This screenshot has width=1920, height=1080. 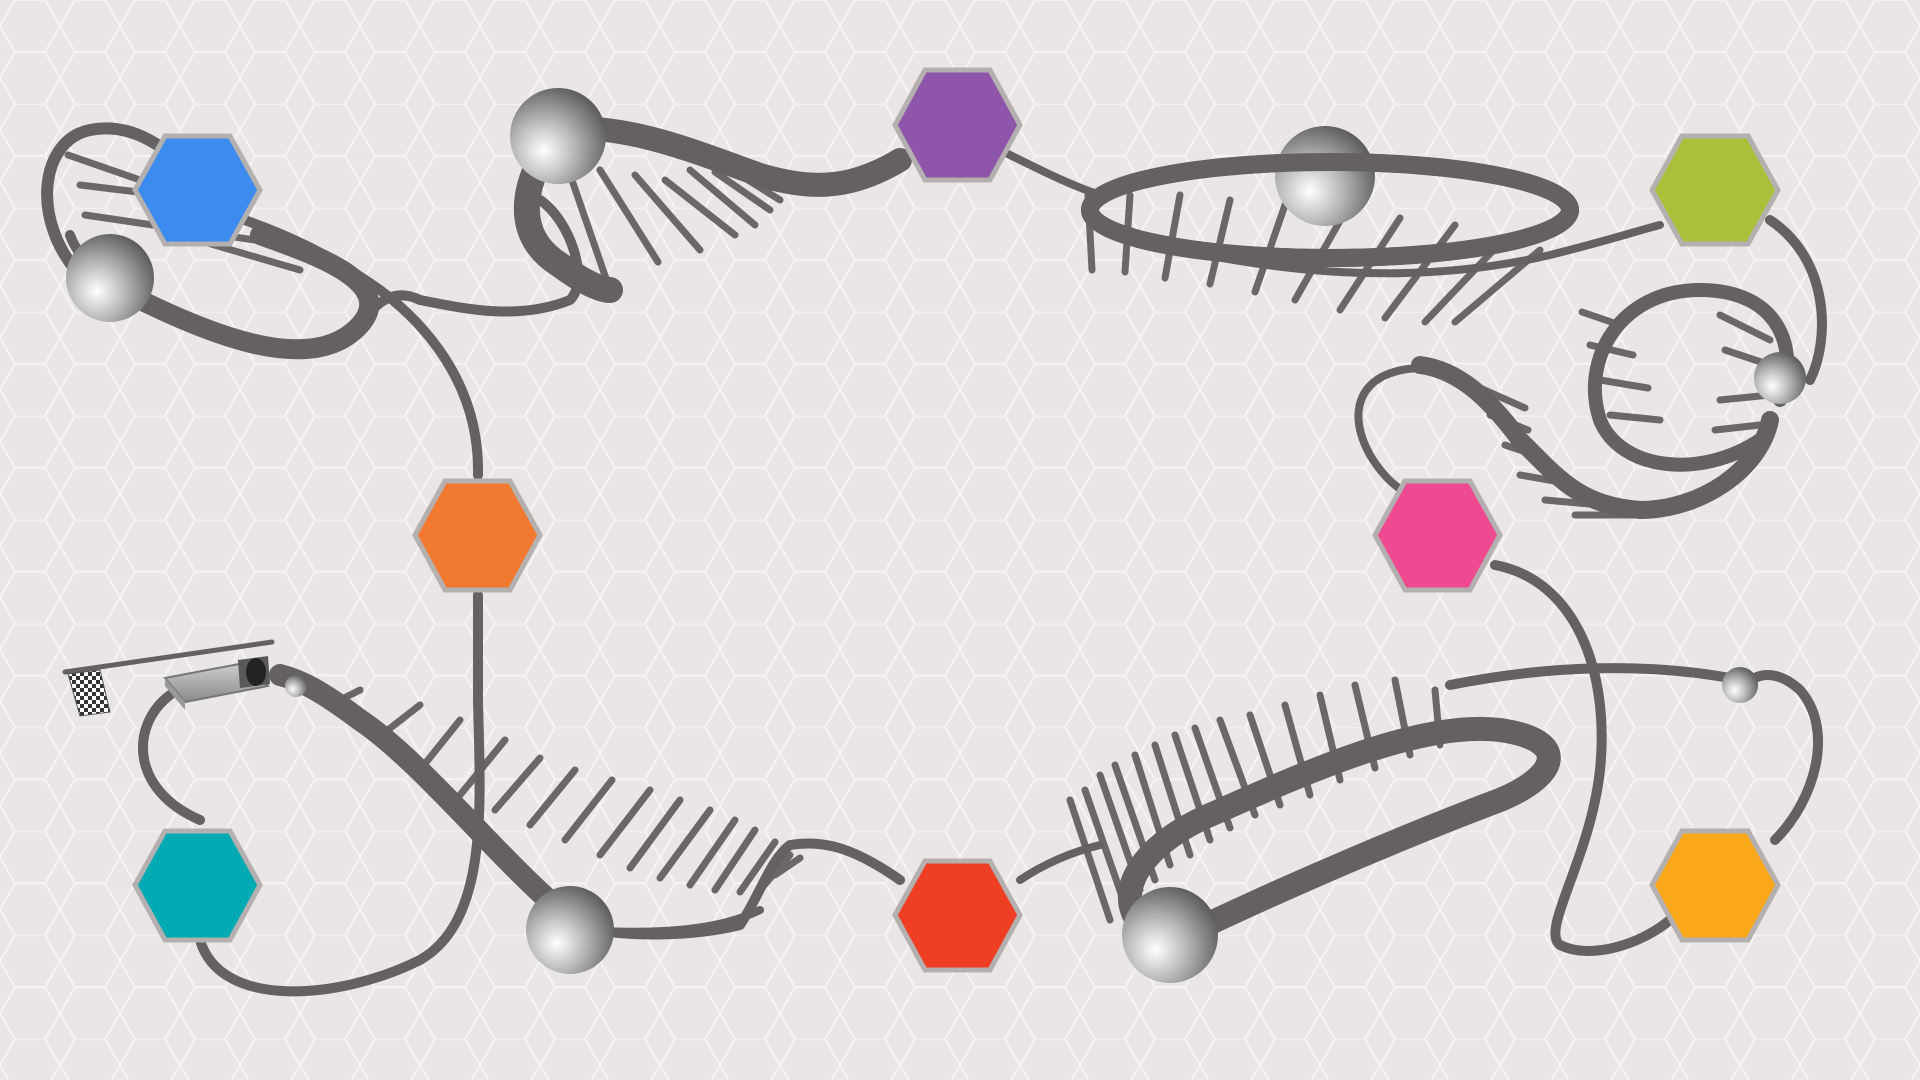 What do you see at coordinates (477, 535) in the screenshot?
I see `hex-node-orange` at bounding box center [477, 535].